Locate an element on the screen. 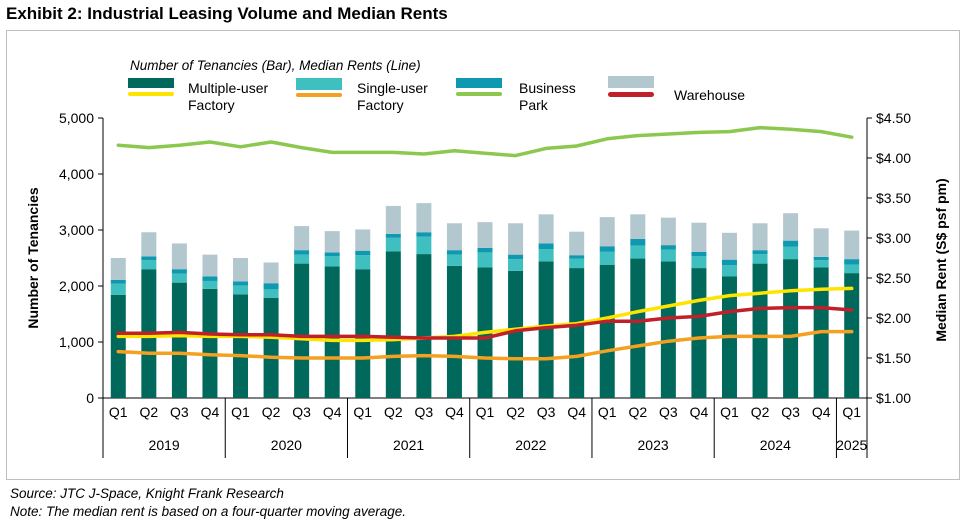 Image resolution: width=968 pixels, height=520 pixels. legend-bar-swatch-business-park is located at coordinates (479, 83).